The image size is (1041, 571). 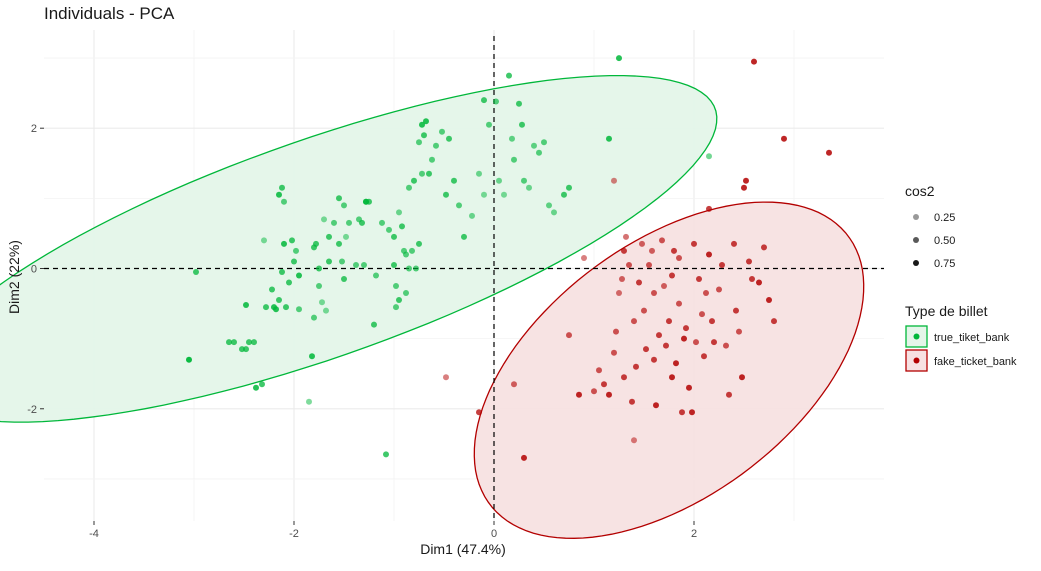 I want to click on legend-cos2-label: 0.75, so click(x=944, y=264).